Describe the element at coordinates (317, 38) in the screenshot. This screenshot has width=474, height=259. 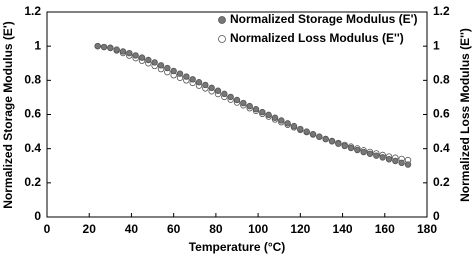
I see `legend-label: Normalized Loss Modulus (E'')` at that location.